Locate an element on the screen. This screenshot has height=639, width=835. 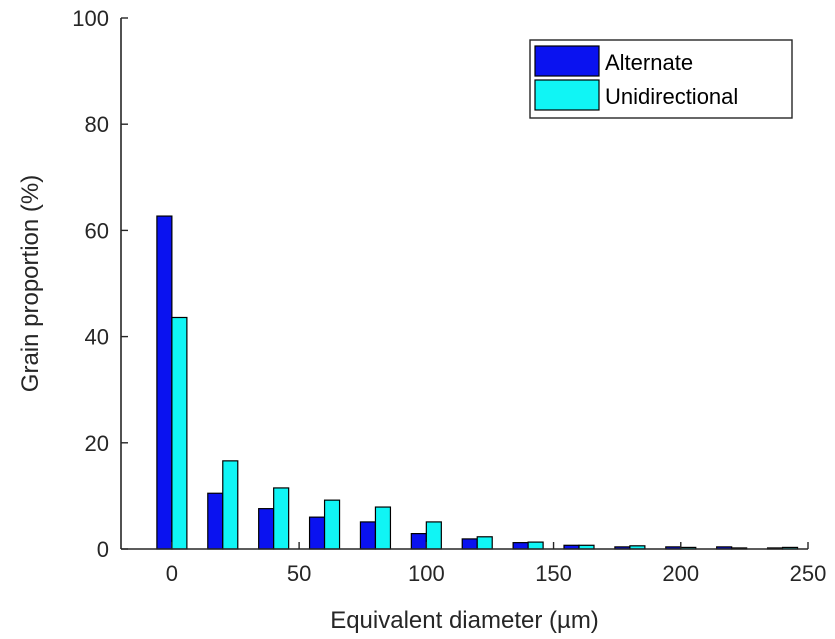
legend-swatch-unidirectional is located at coordinates (567, 95).